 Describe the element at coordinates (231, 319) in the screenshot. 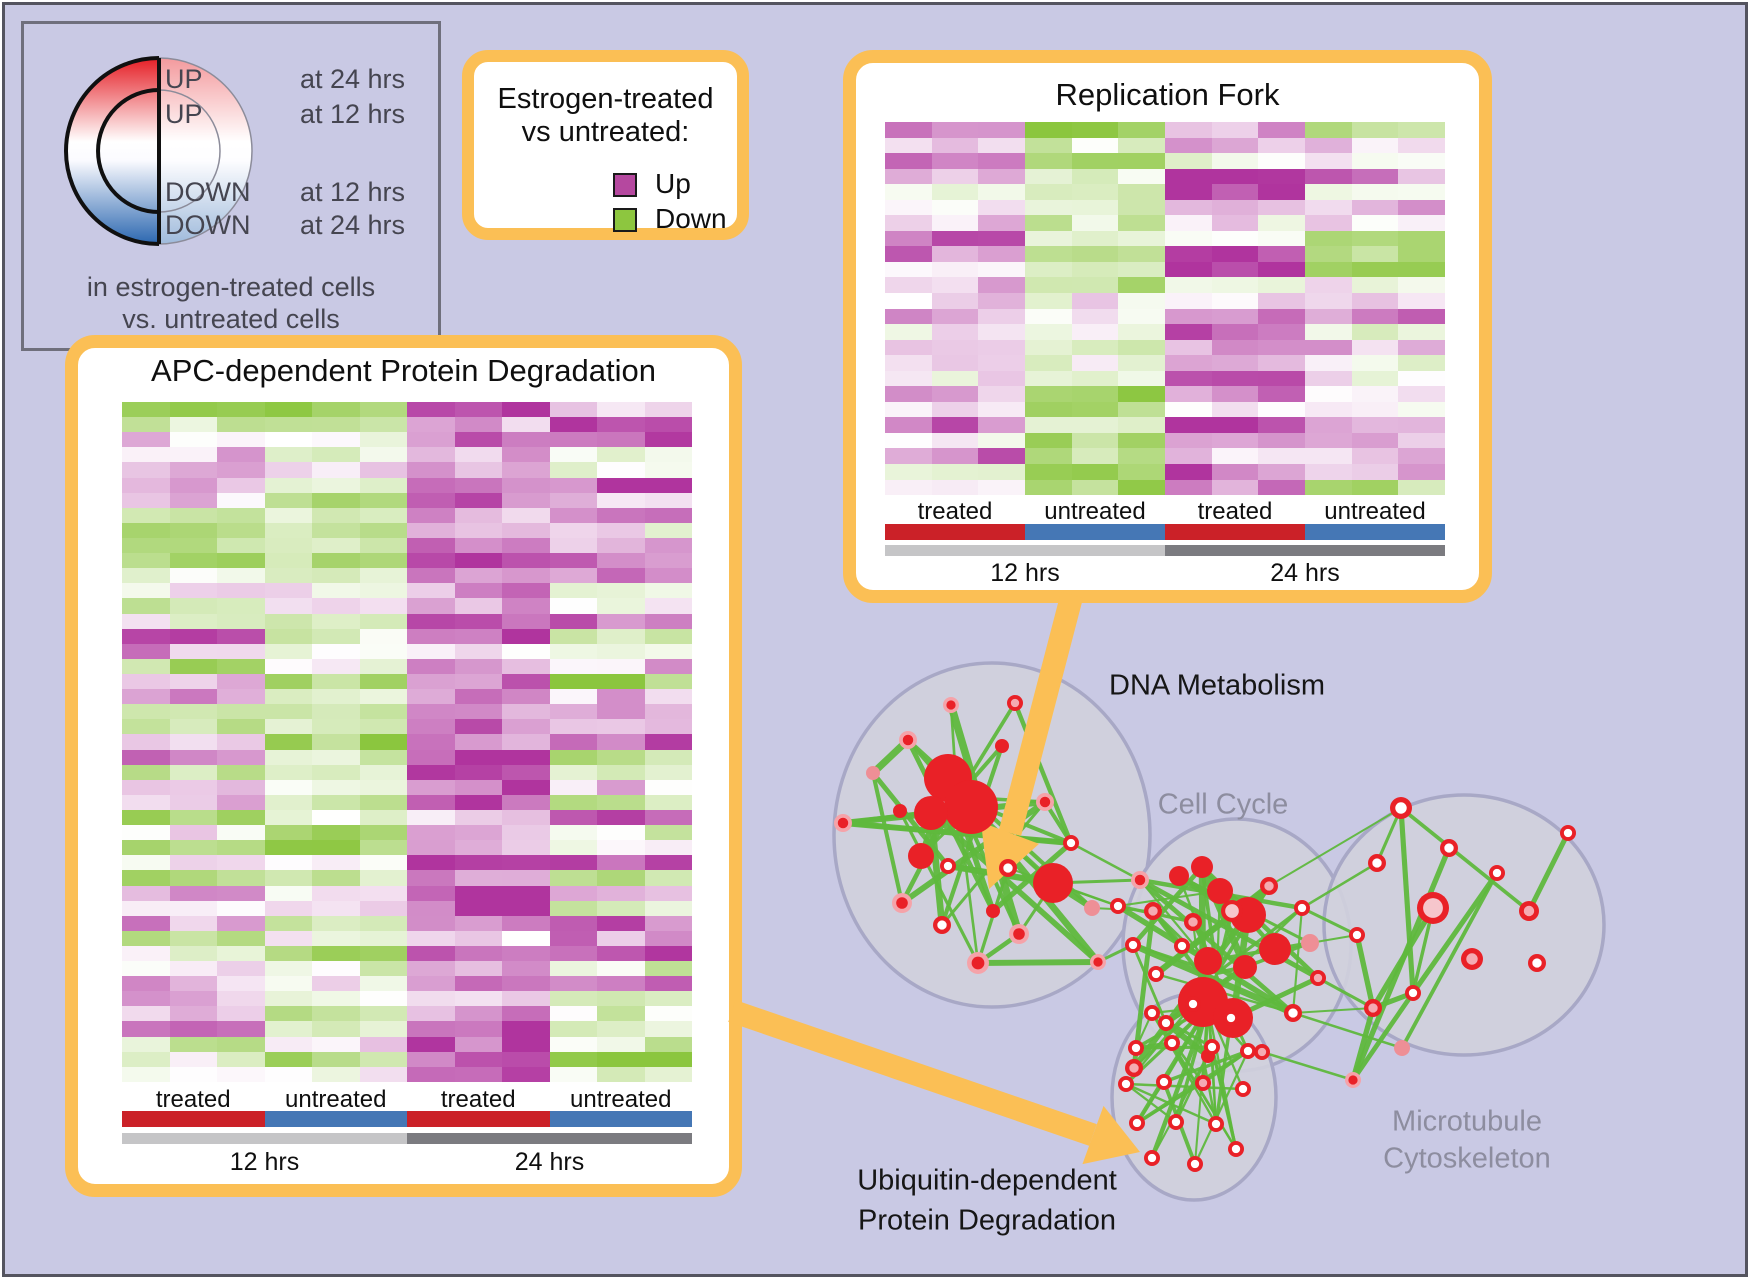

I see `ring-legend-caption-line2: vs. untreated cells` at that location.